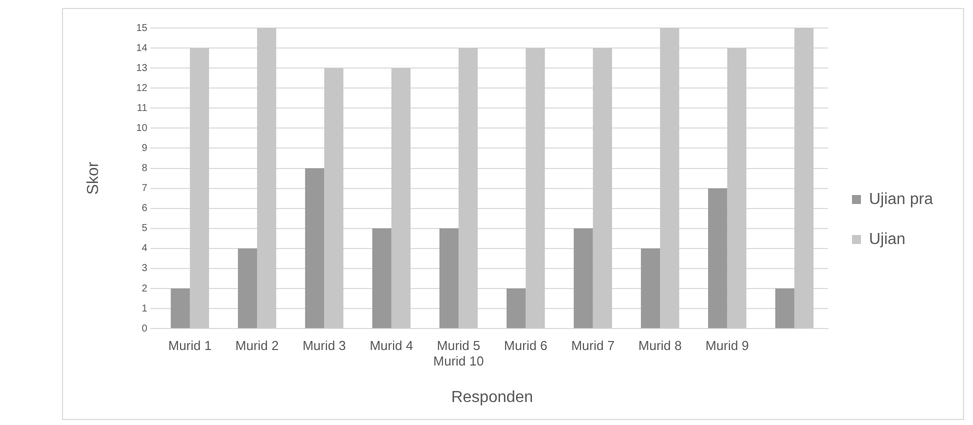  Describe the element at coordinates (526, 345) in the screenshot. I see `x-tick-label: Murid 6` at that location.